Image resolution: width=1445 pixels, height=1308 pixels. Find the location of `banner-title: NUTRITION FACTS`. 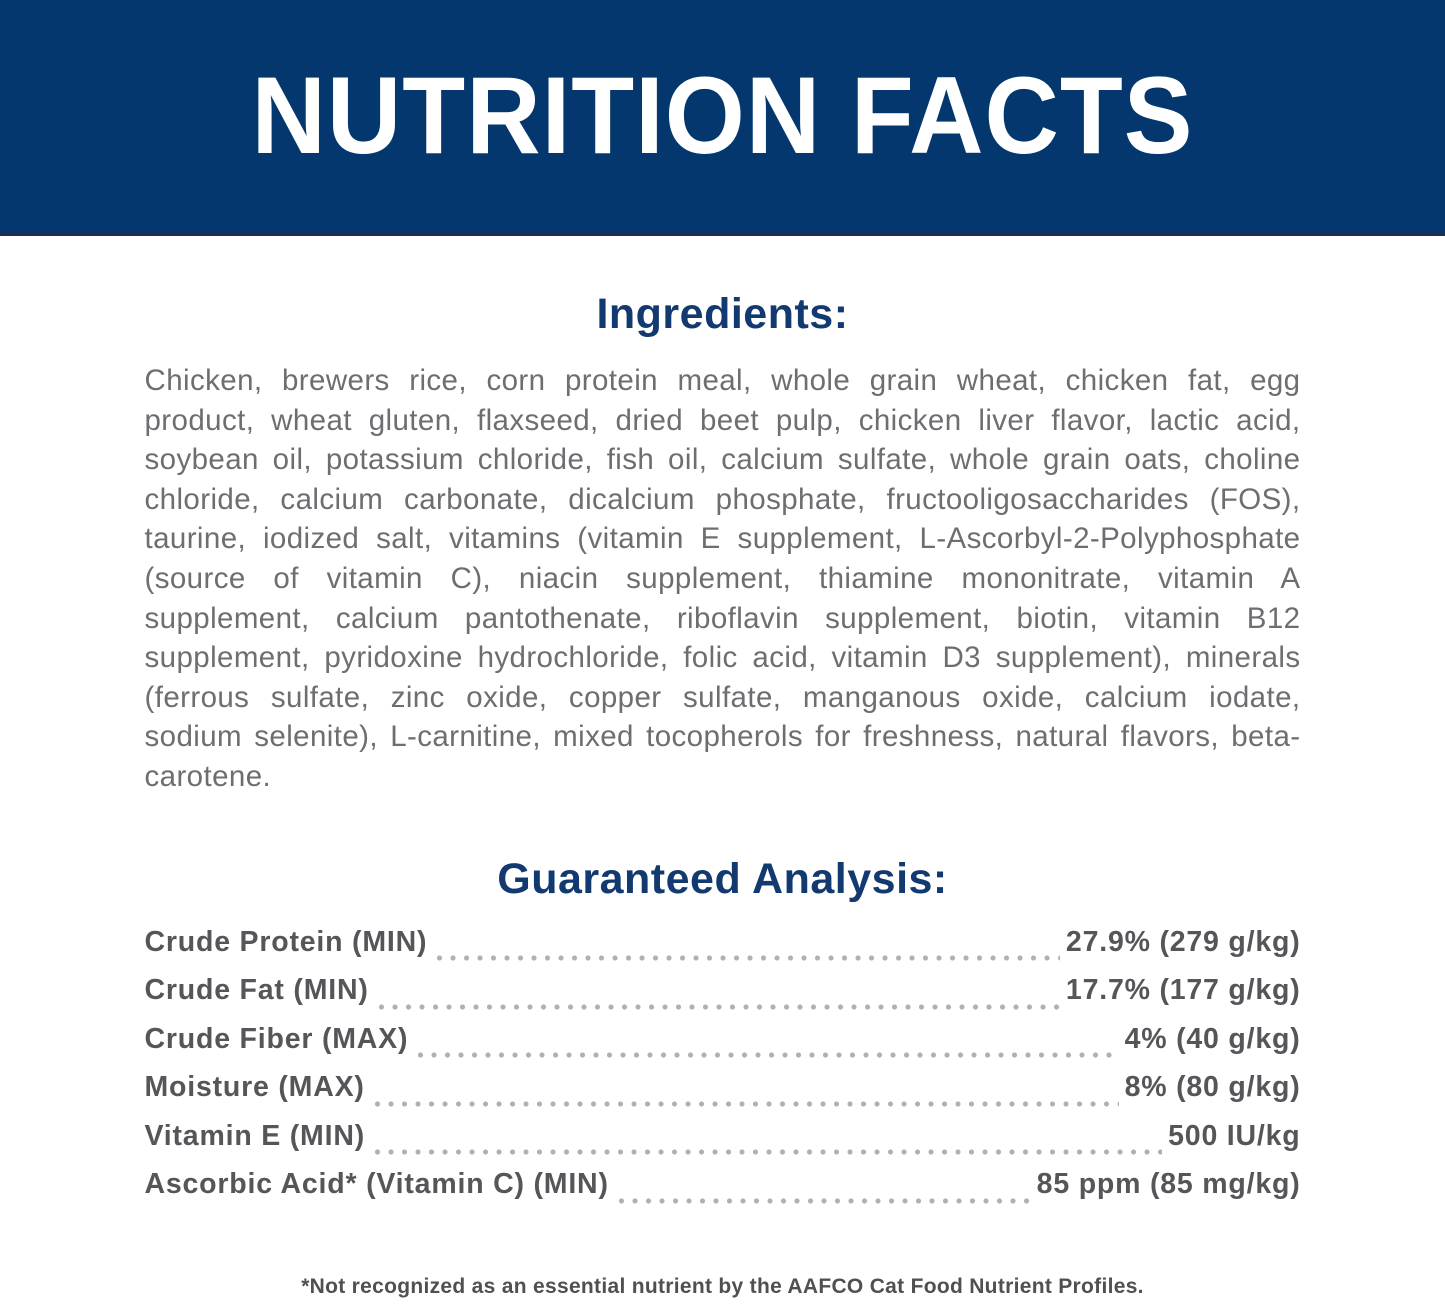

banner-title: NUTRITION FACTS is located at coordinates (722, 115).